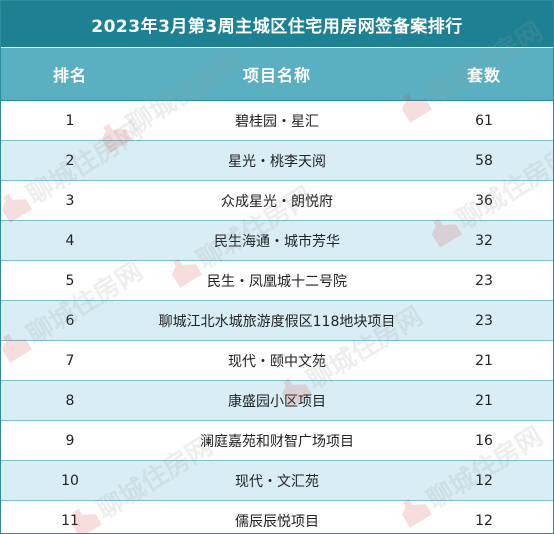 The image size is (554, 534). Describe the element at coordinates (70, 520) in the screenshot. I see `cell-rank: 11` at that location.